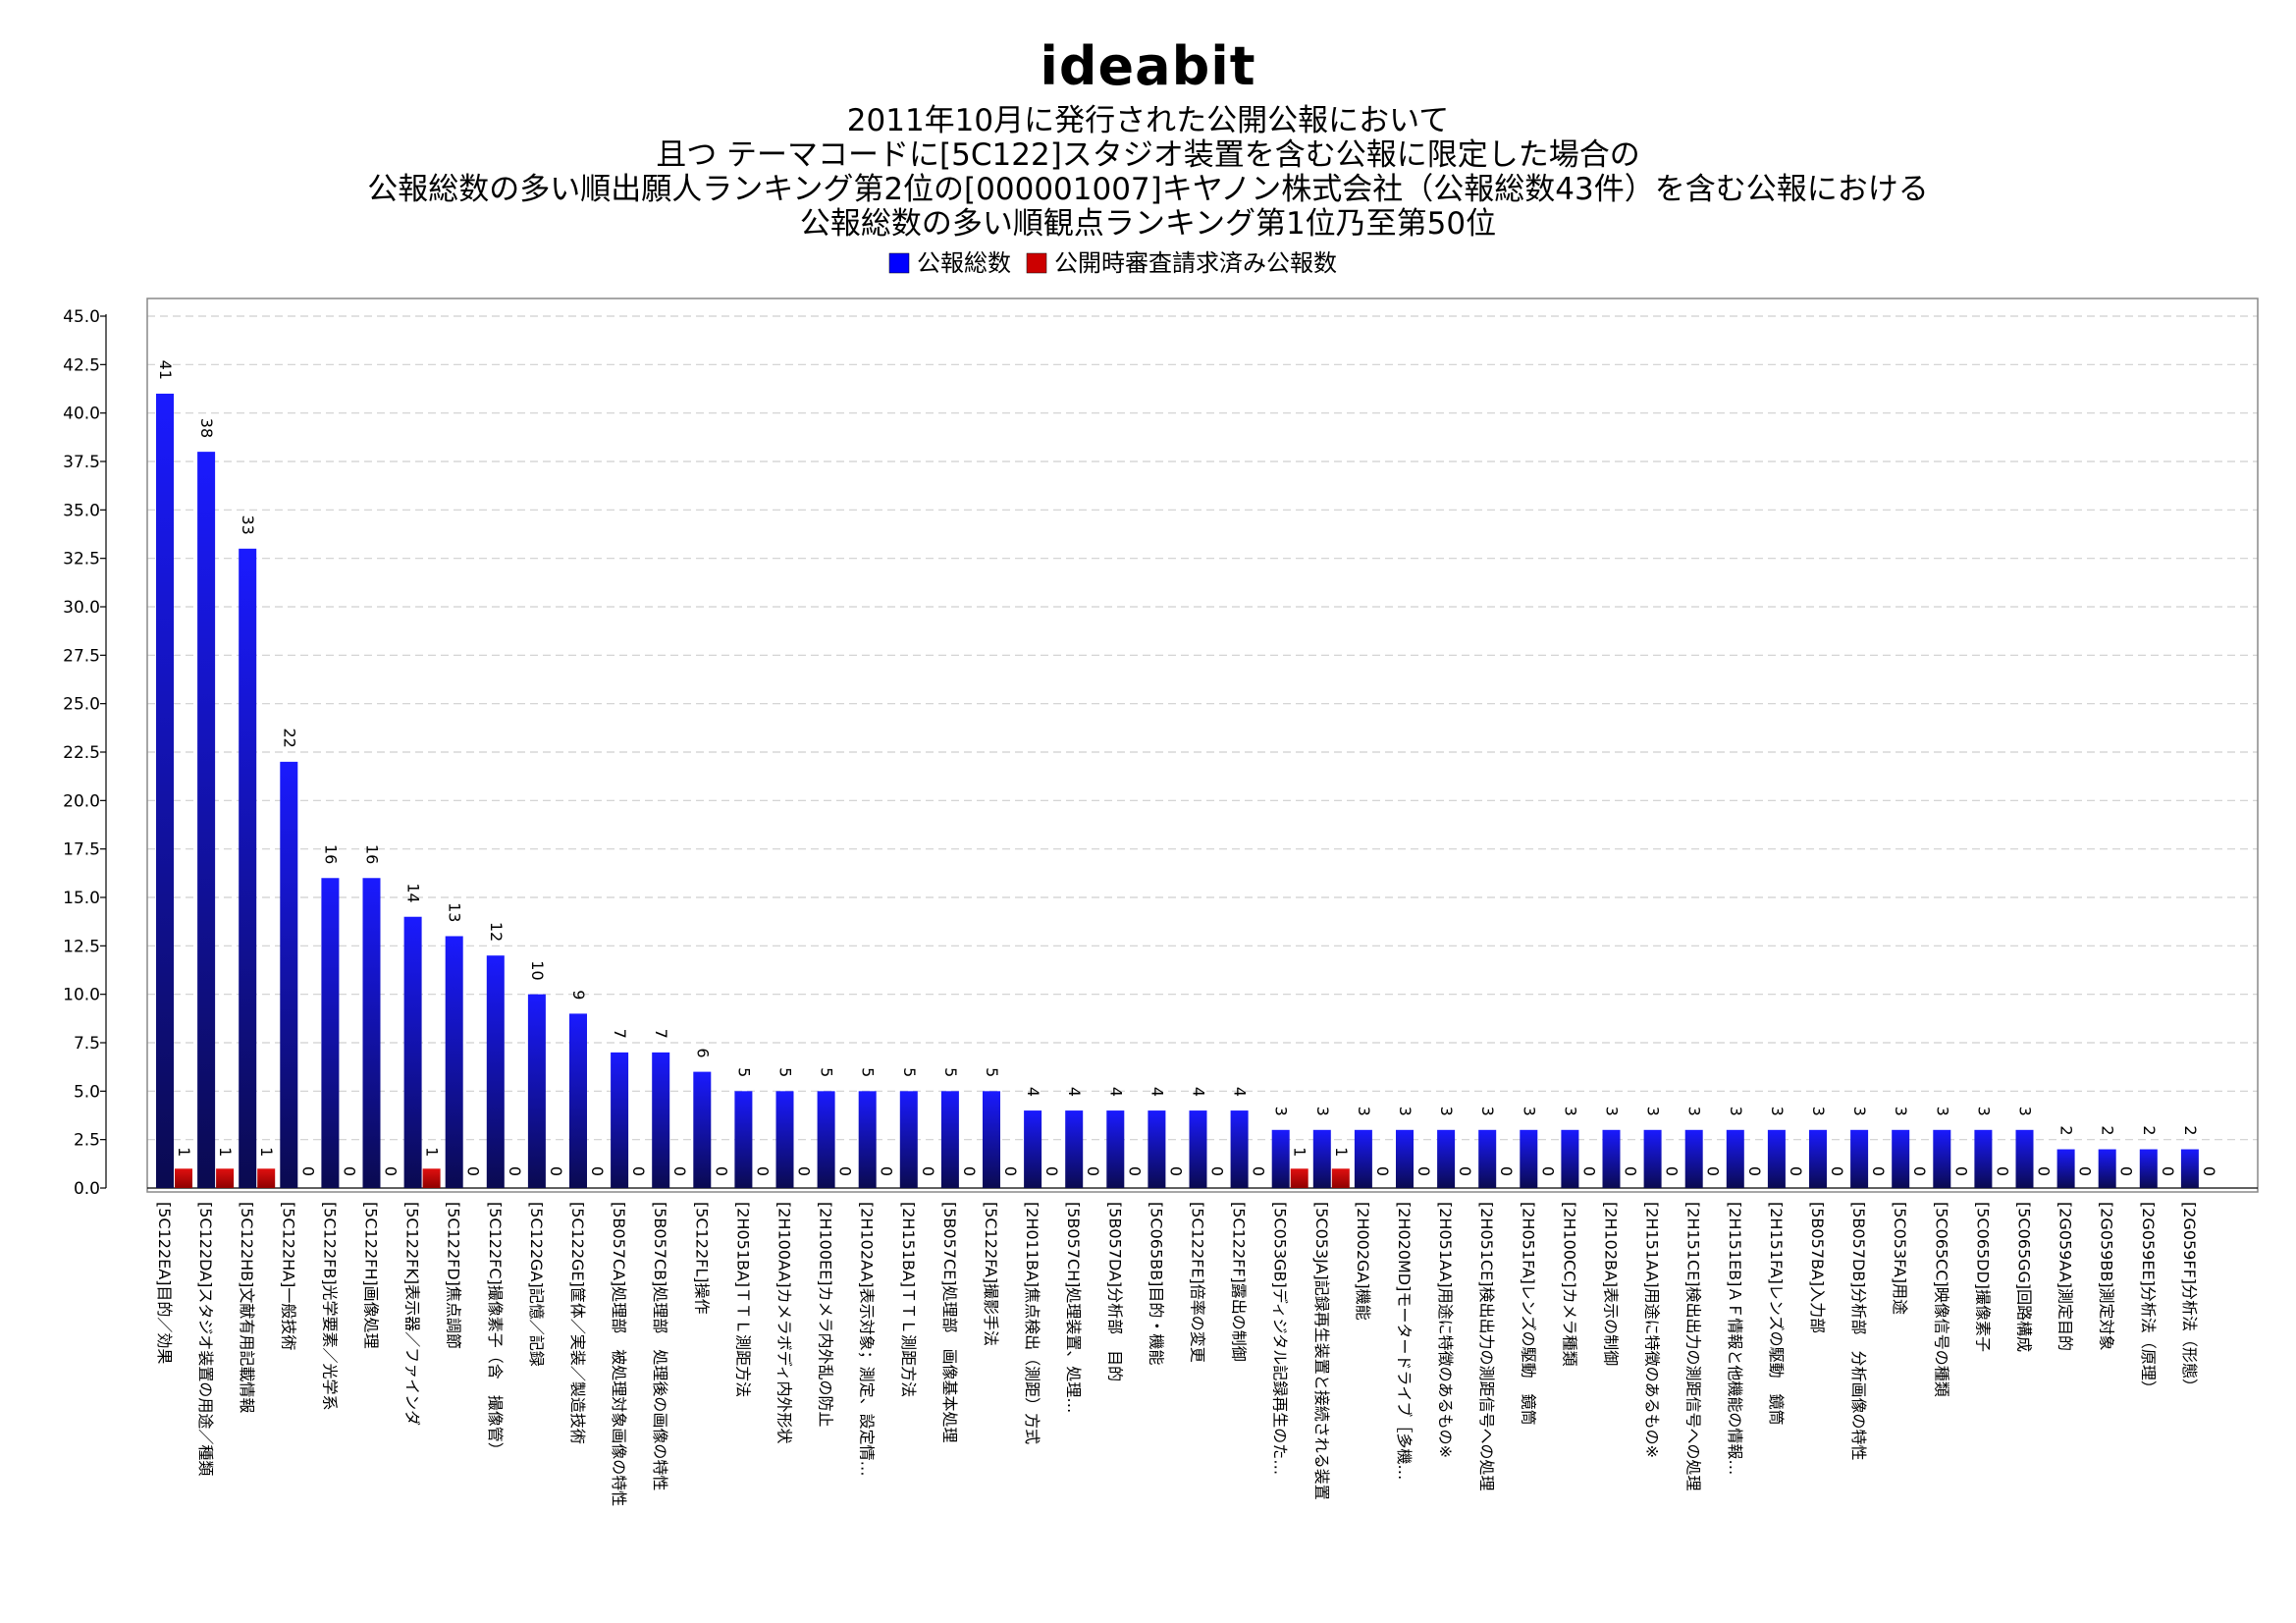  I want to click on x-category-label: [5C122FB]光学要素／光学系, so click(329, 1306).